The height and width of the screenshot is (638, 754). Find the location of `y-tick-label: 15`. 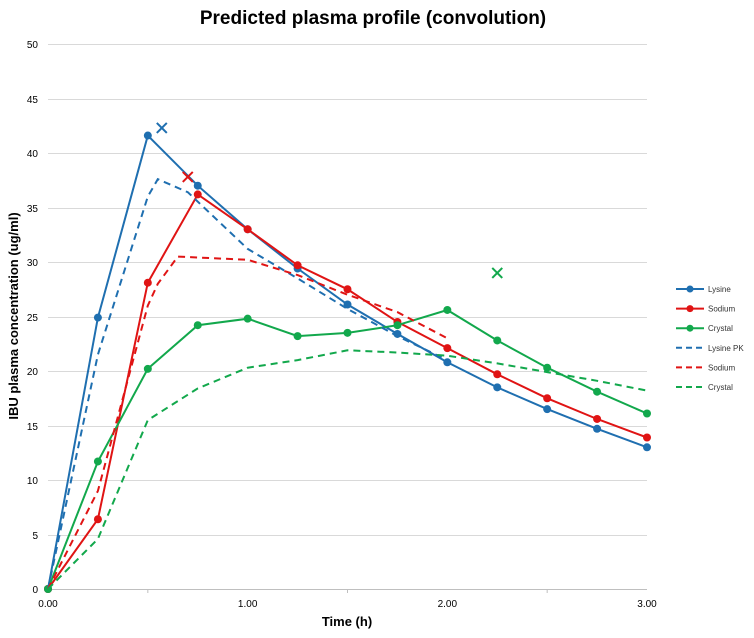

y-tick-label: 15 is located at coordinates (33, 427).